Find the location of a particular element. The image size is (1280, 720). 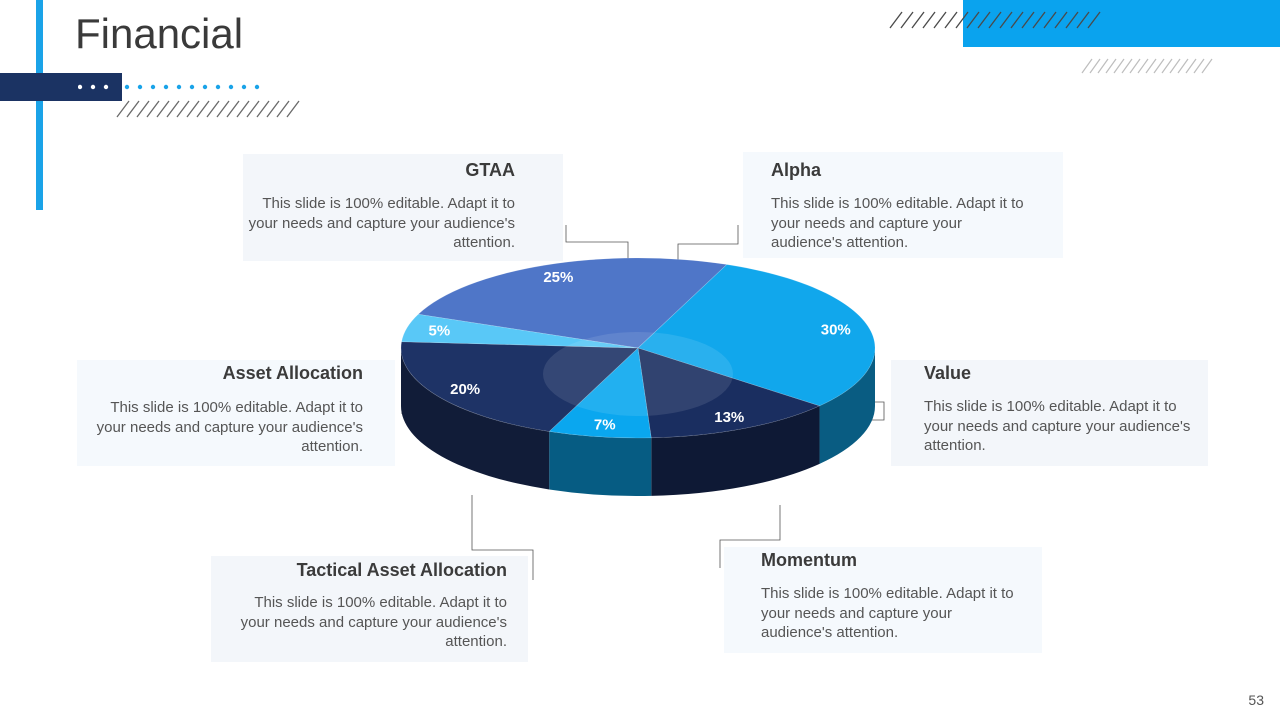

pie-chart: 25% 30% 13% 7% 20% 5% is located at coordinates (638, 376).